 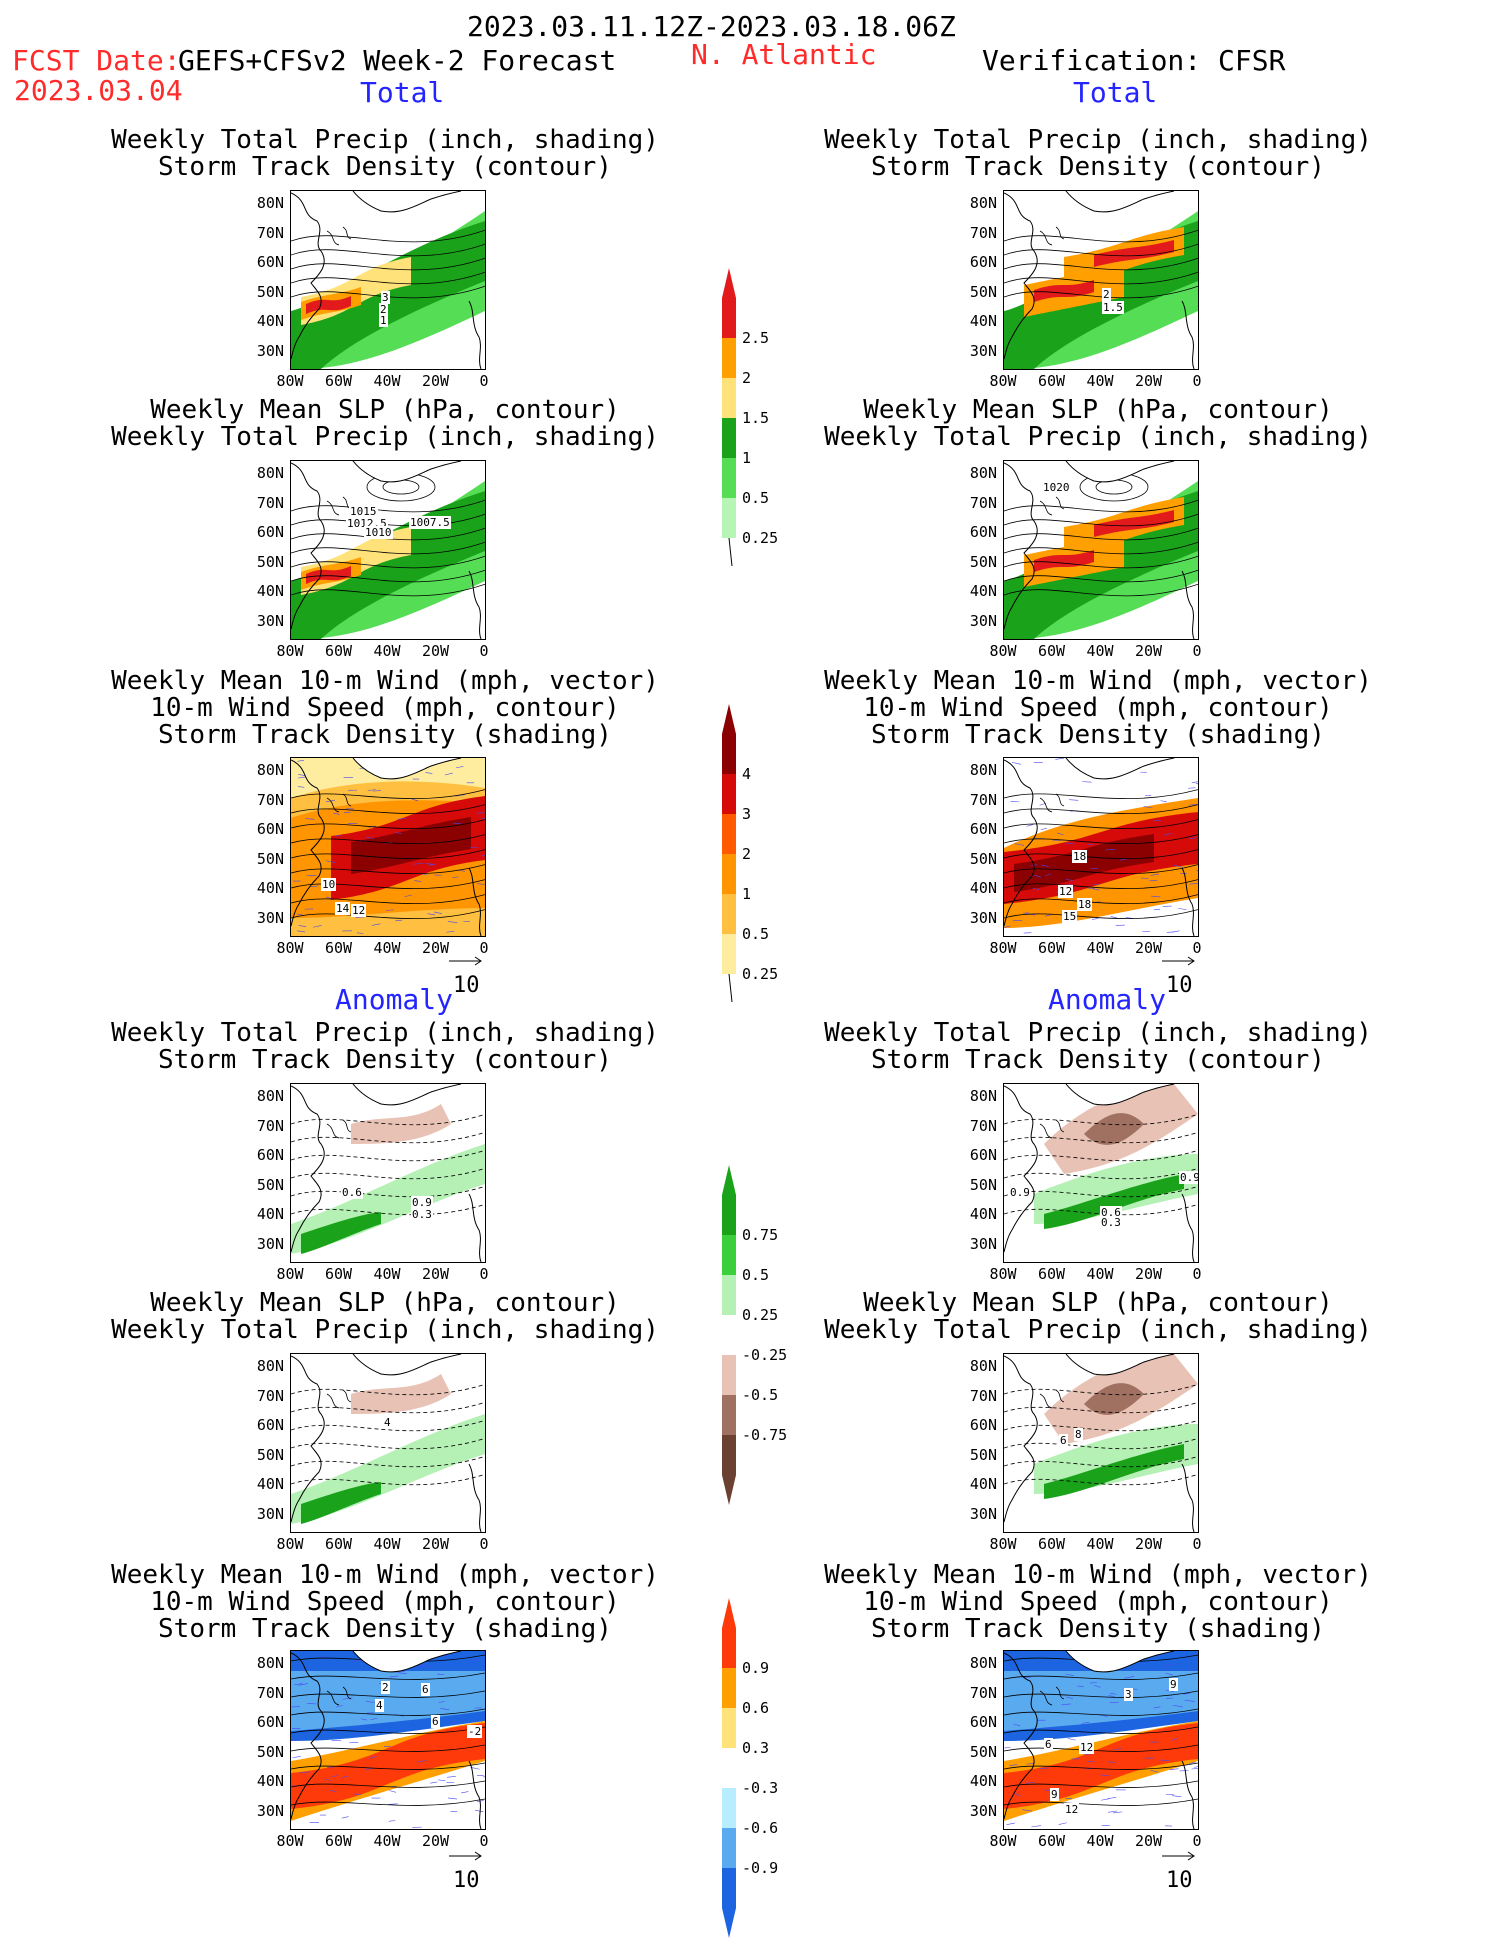 What do you see at coordinates (746, 378) in the screenshot?
I see `colorbar-label: 2` at bounding box center [746, 378].